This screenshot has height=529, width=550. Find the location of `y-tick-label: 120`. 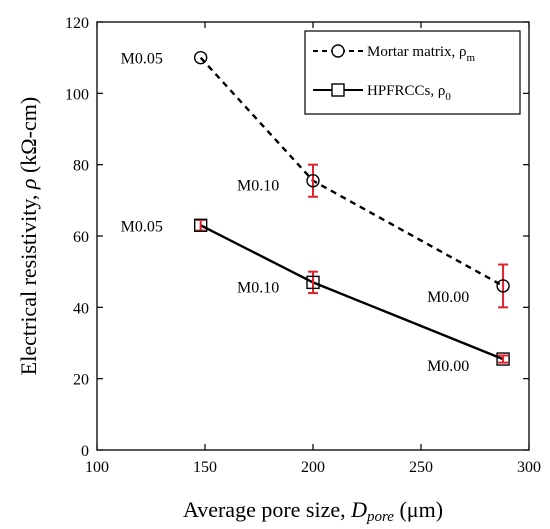

y-tick-label: 120 is located at coordinates (77, 23).